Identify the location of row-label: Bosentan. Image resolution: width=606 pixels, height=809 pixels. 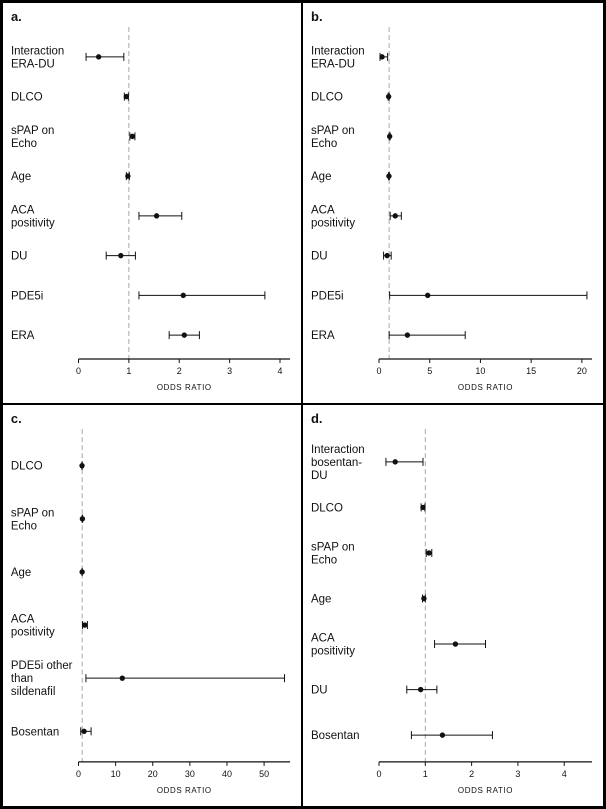
(35, 732).